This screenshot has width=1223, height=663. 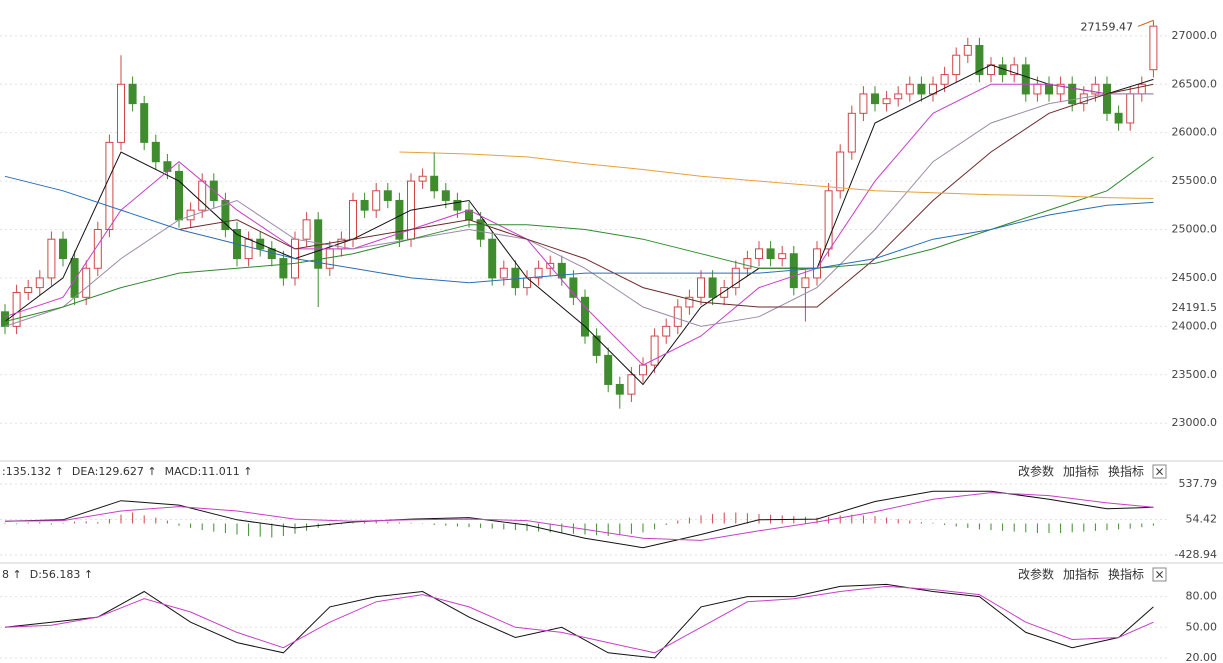 I want to click on y-tick-label: 27000.0, so click(x=1195, y=35).